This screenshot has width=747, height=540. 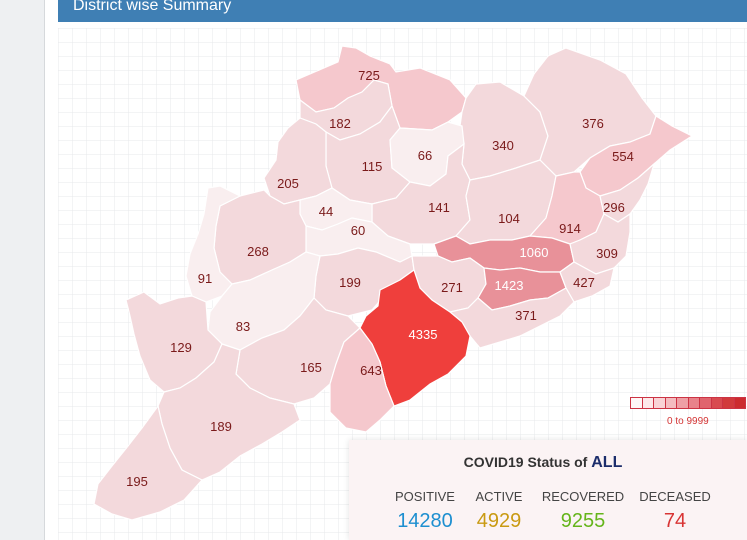 I want to click on label-4335: 4335, so click(x=423, y=334).